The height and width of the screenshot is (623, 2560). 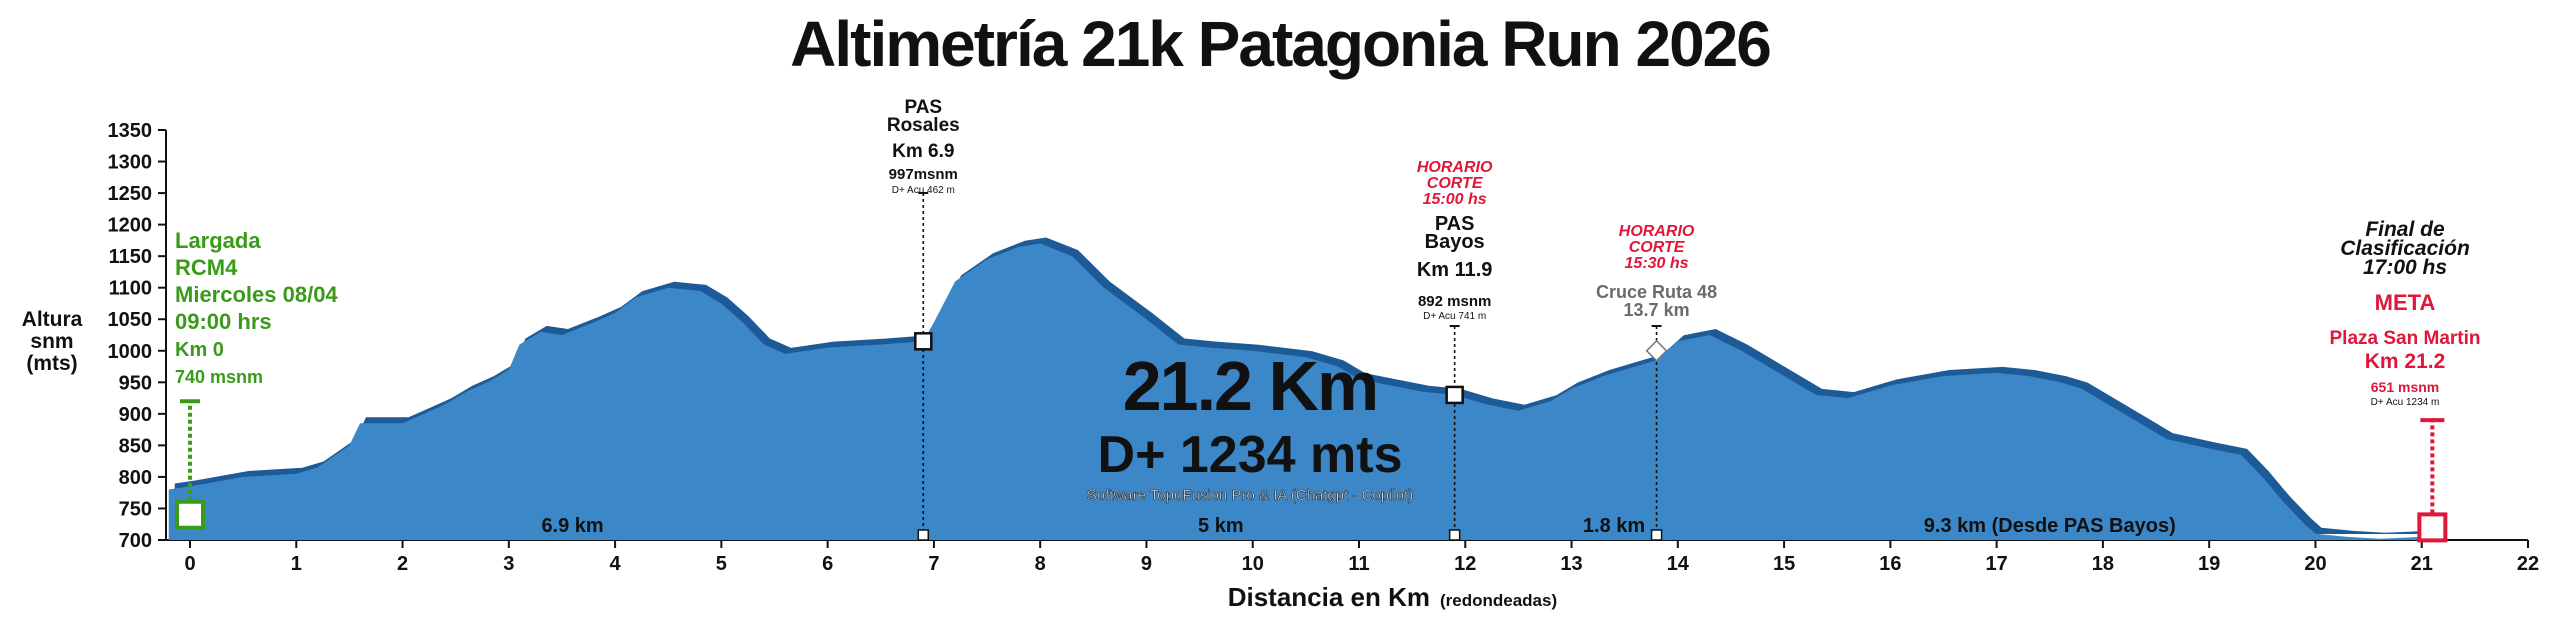 What do you see at coordinates (1040, 564) in the screenshot?
I see `x-tick-label: 8` at bounding box center [1040, 564].